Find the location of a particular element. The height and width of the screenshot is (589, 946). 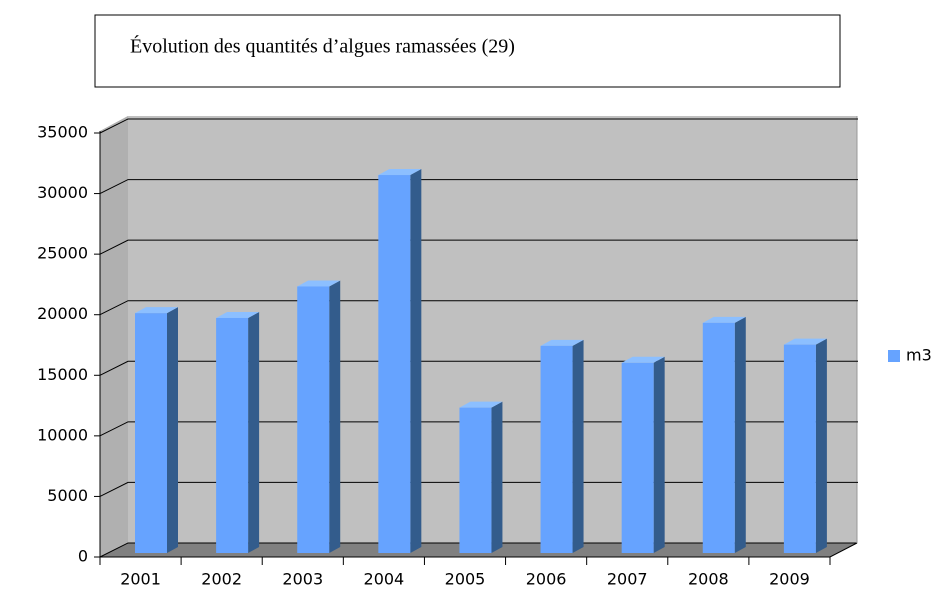

x-tick-label: 2008 is located at coordinates (708, 579).